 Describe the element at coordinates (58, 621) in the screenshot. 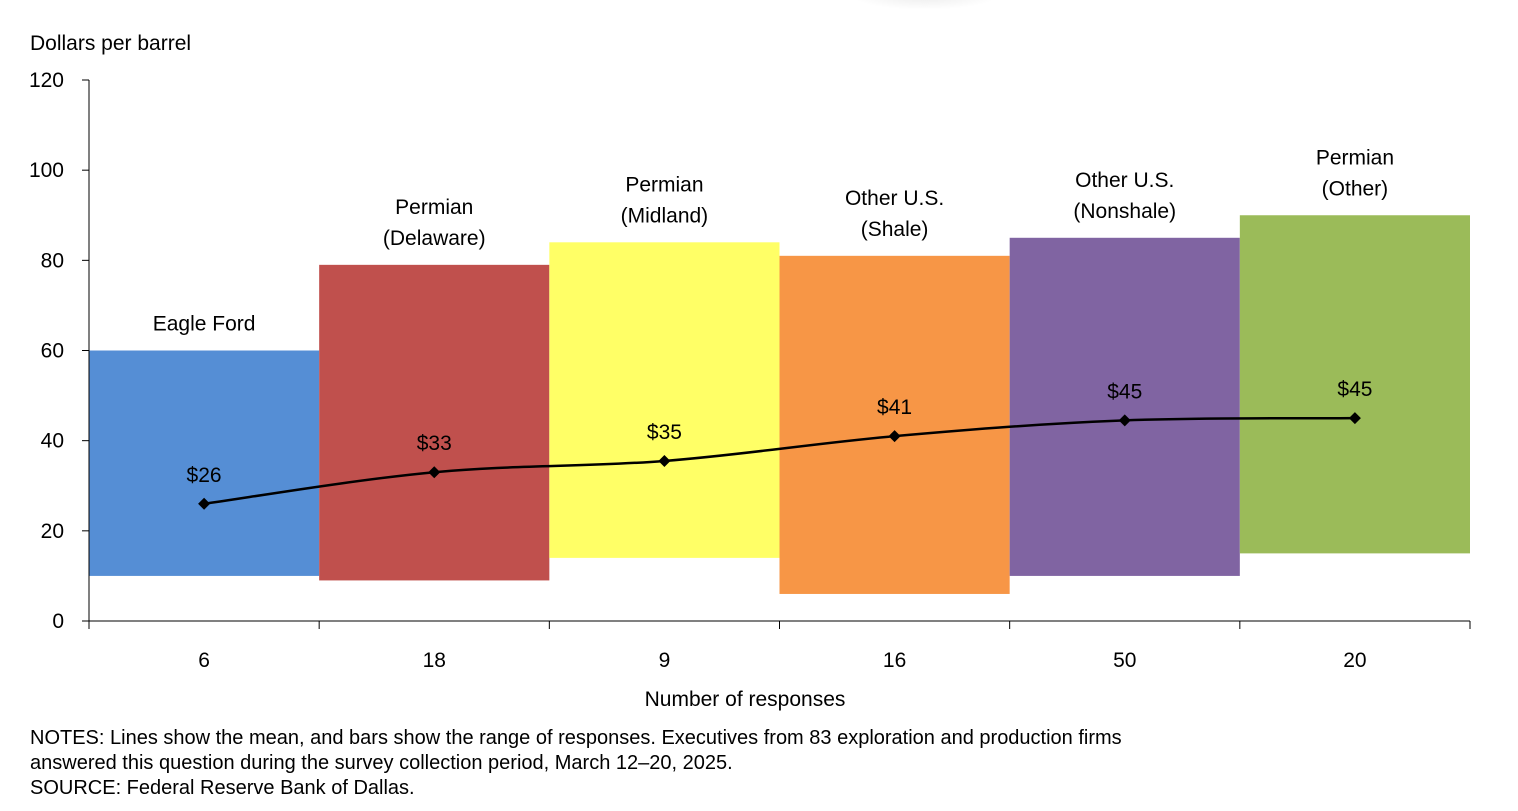

I see `y-tick-label: 0` at that location.